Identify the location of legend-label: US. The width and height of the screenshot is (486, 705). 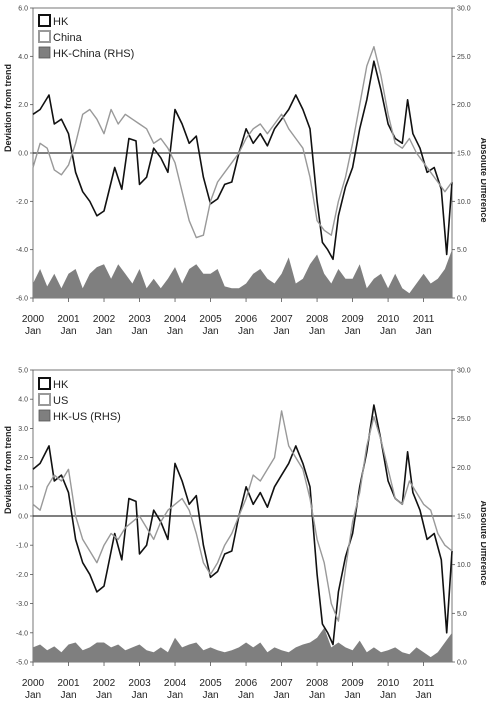
(60, 401).